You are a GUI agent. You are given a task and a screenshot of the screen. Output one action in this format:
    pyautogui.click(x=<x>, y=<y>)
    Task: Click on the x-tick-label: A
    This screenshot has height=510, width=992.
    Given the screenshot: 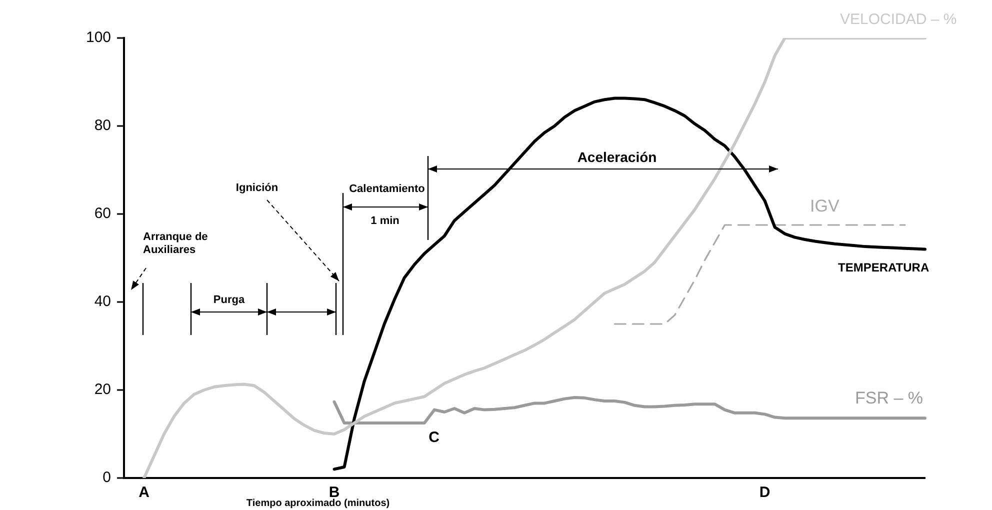 What is the action you would take?
    pyautogui.click(x=144, y=493)
    